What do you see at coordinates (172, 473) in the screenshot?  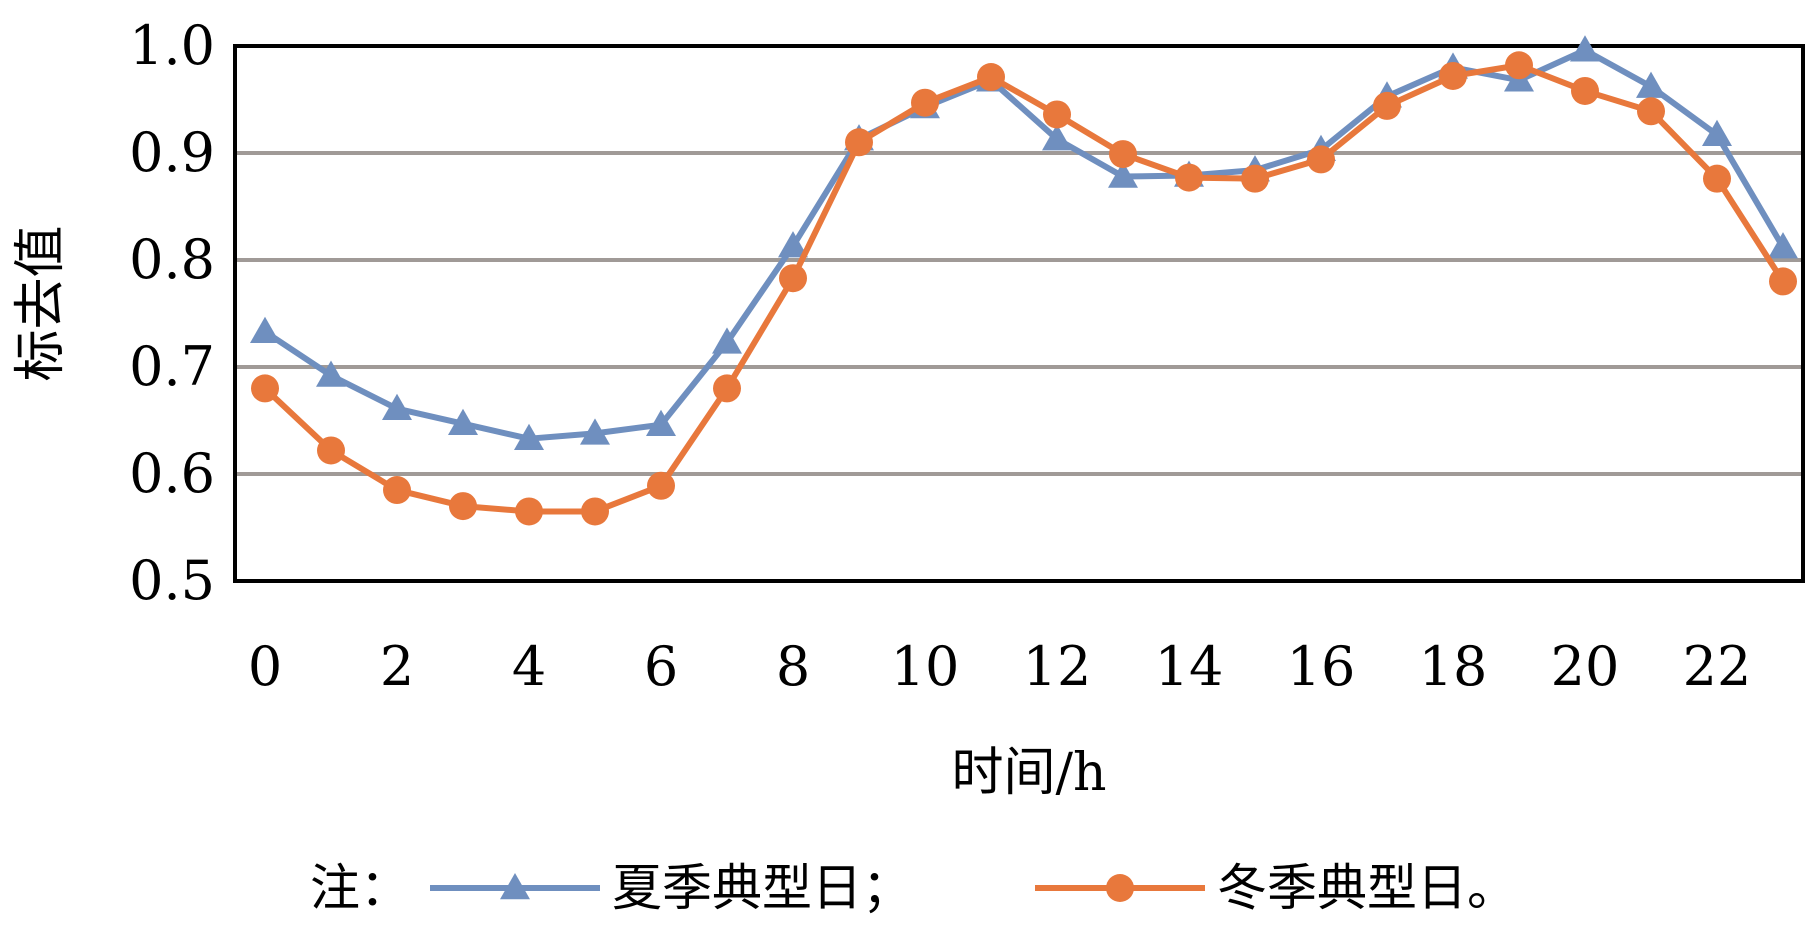 I see `y-tick-label: 0.6` at bounding box center [172, 473].